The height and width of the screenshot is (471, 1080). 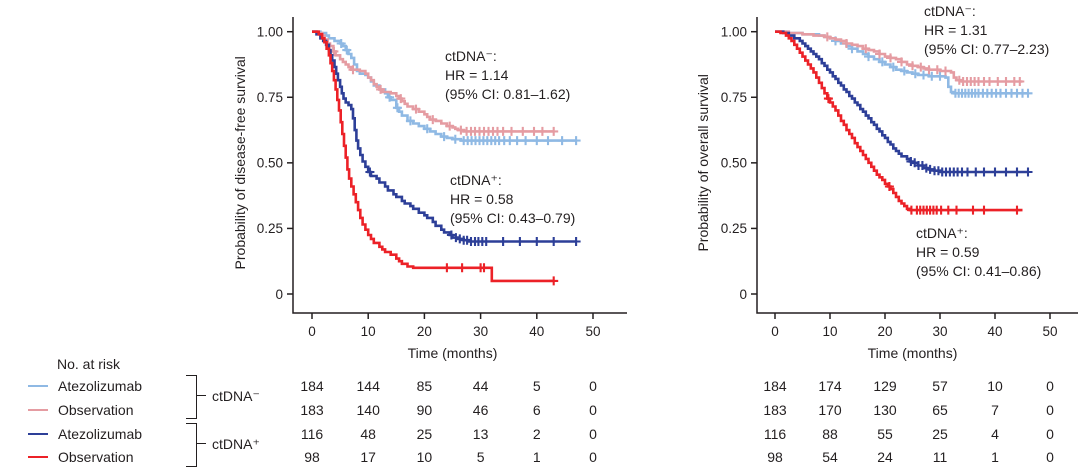 I want to click on censor-marks-os-atezolizumab-ctdna-neg, so click(x=932, y=67).